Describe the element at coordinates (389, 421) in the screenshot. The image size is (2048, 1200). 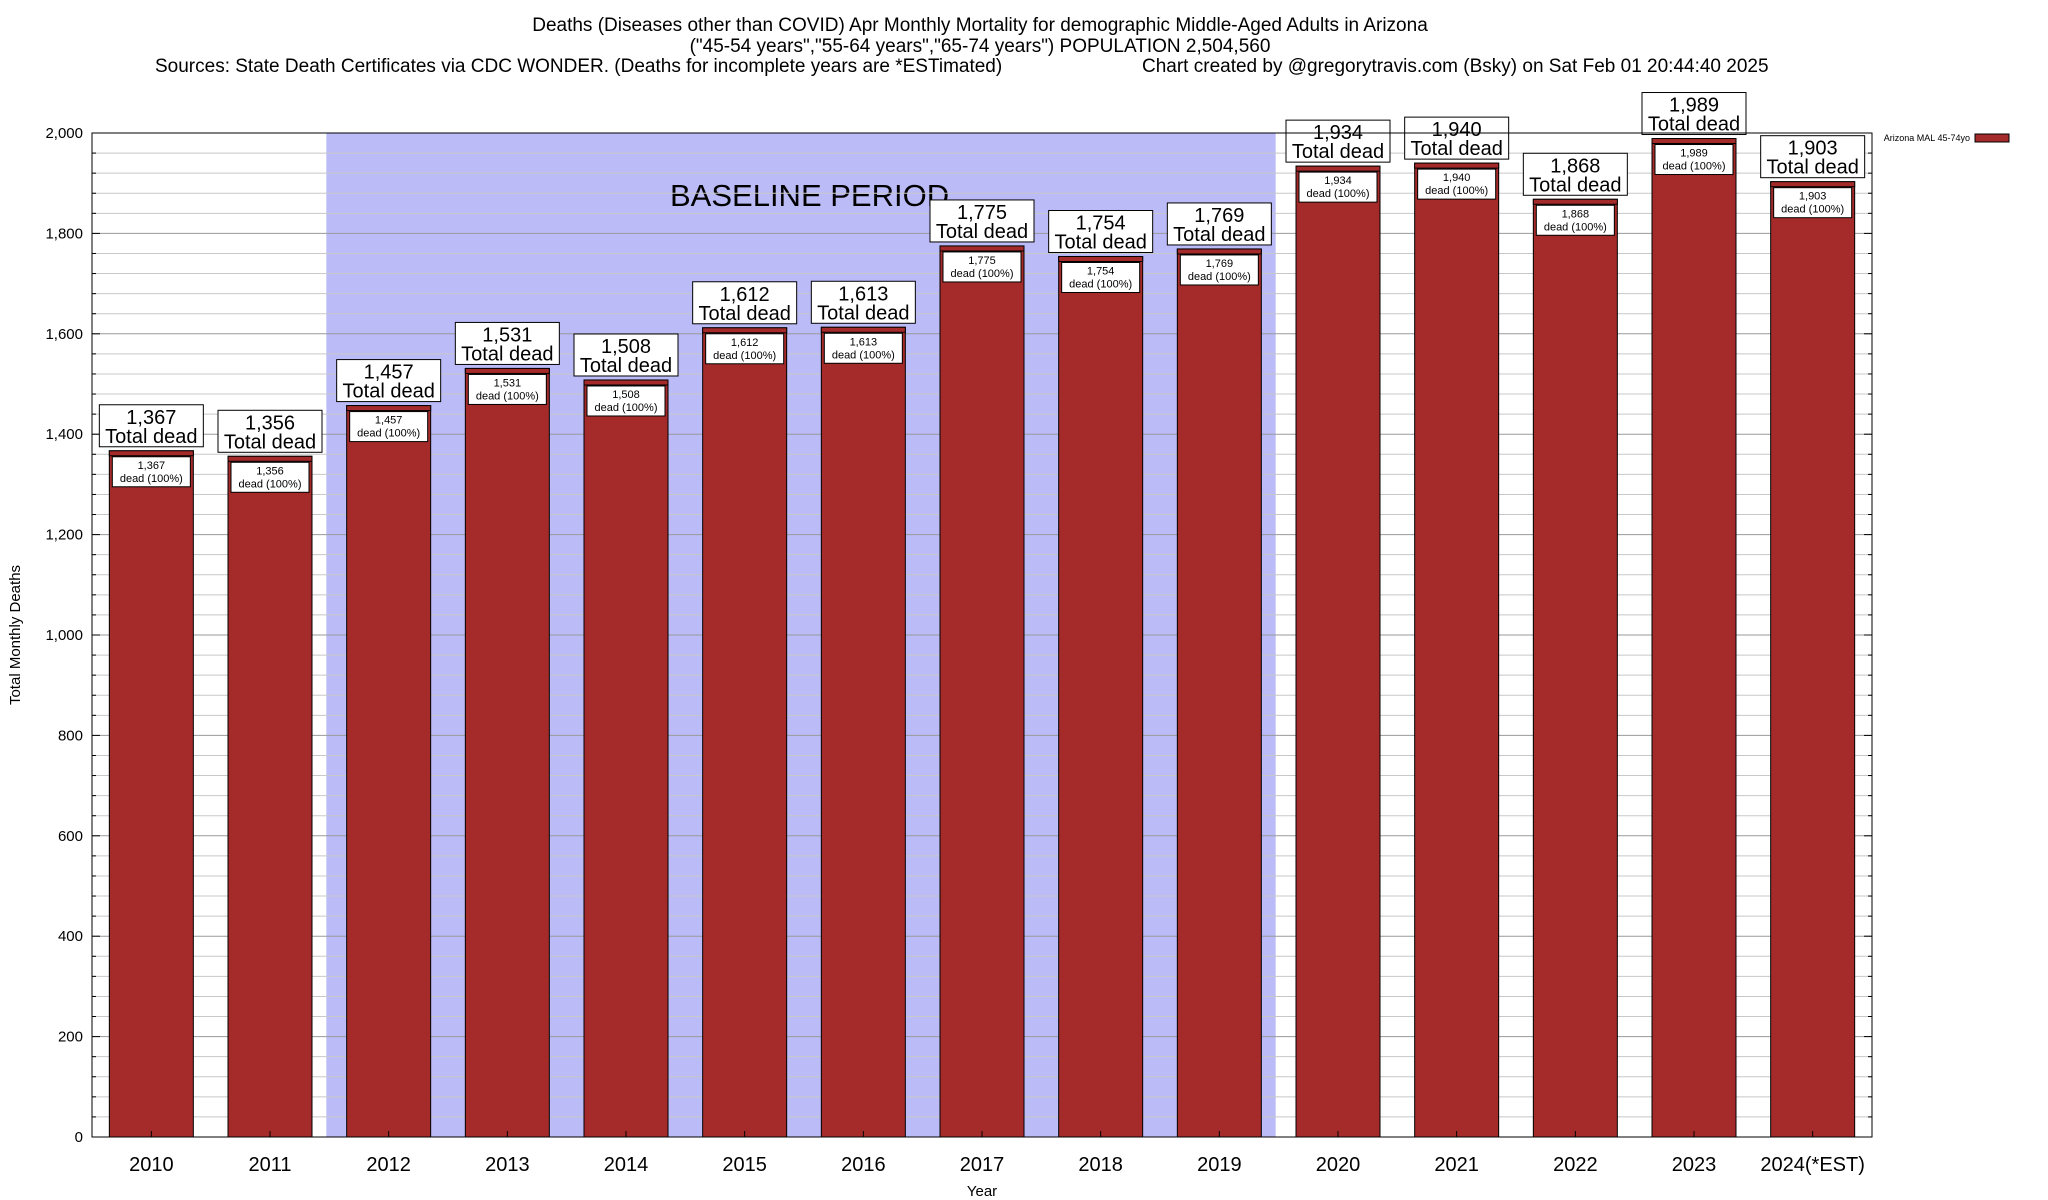
I see `inner-value-label: 1,457` at that location.